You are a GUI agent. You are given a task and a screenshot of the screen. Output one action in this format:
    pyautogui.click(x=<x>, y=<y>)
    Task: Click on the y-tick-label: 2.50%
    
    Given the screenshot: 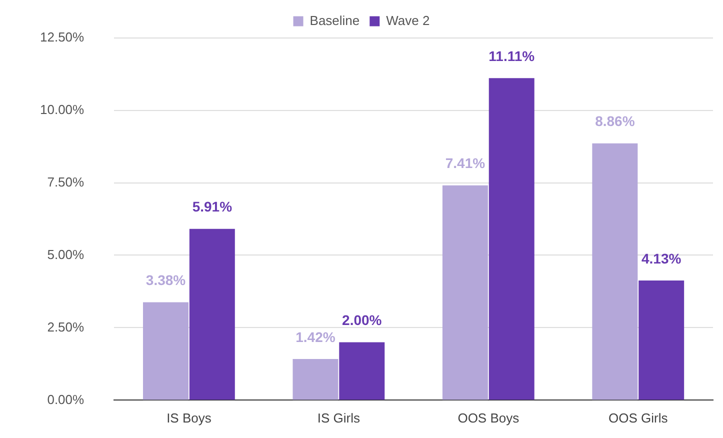 What is the action you would take?
    pyautogui.click(x=66, y=326)
    